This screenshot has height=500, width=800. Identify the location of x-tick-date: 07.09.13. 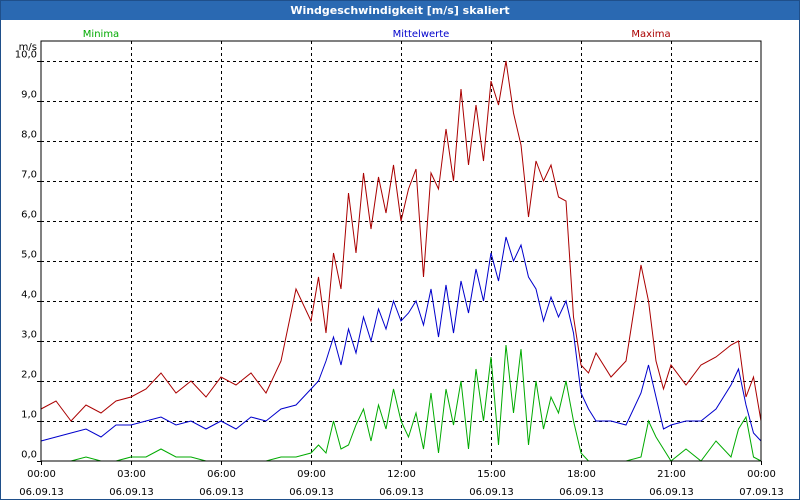
(761, 492).